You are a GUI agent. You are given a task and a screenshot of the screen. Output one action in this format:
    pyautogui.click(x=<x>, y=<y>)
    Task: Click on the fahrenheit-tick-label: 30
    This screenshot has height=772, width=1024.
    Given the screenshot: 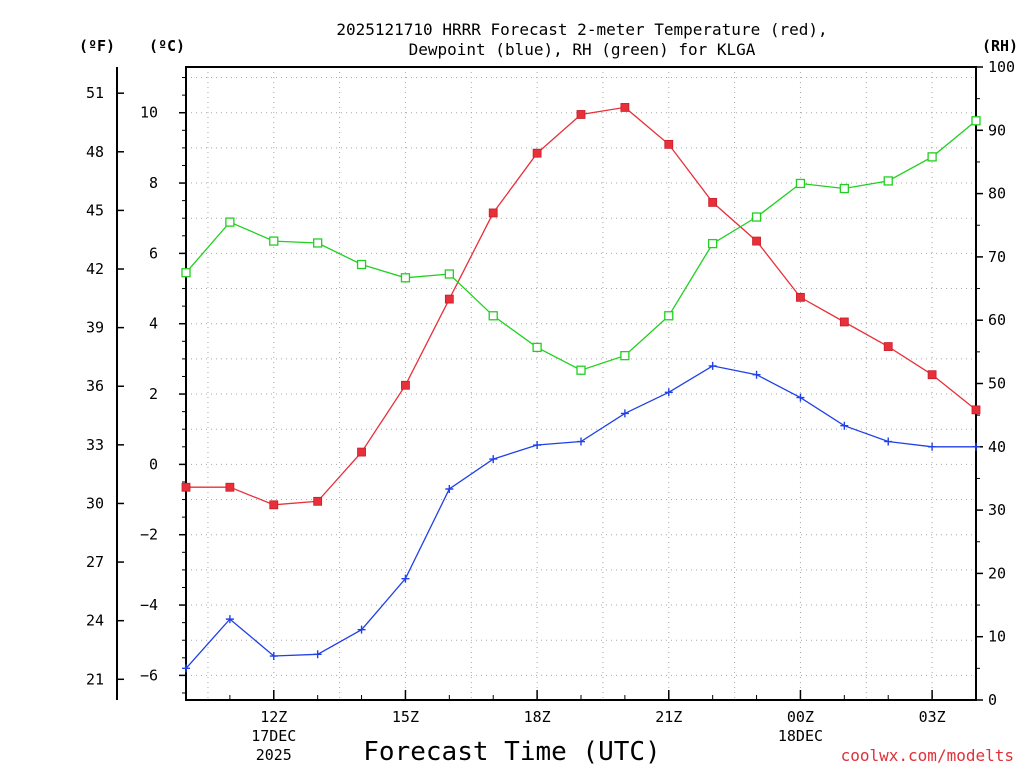 What is the action you would take?
    pyautogui.click(x=95, y=503)
    